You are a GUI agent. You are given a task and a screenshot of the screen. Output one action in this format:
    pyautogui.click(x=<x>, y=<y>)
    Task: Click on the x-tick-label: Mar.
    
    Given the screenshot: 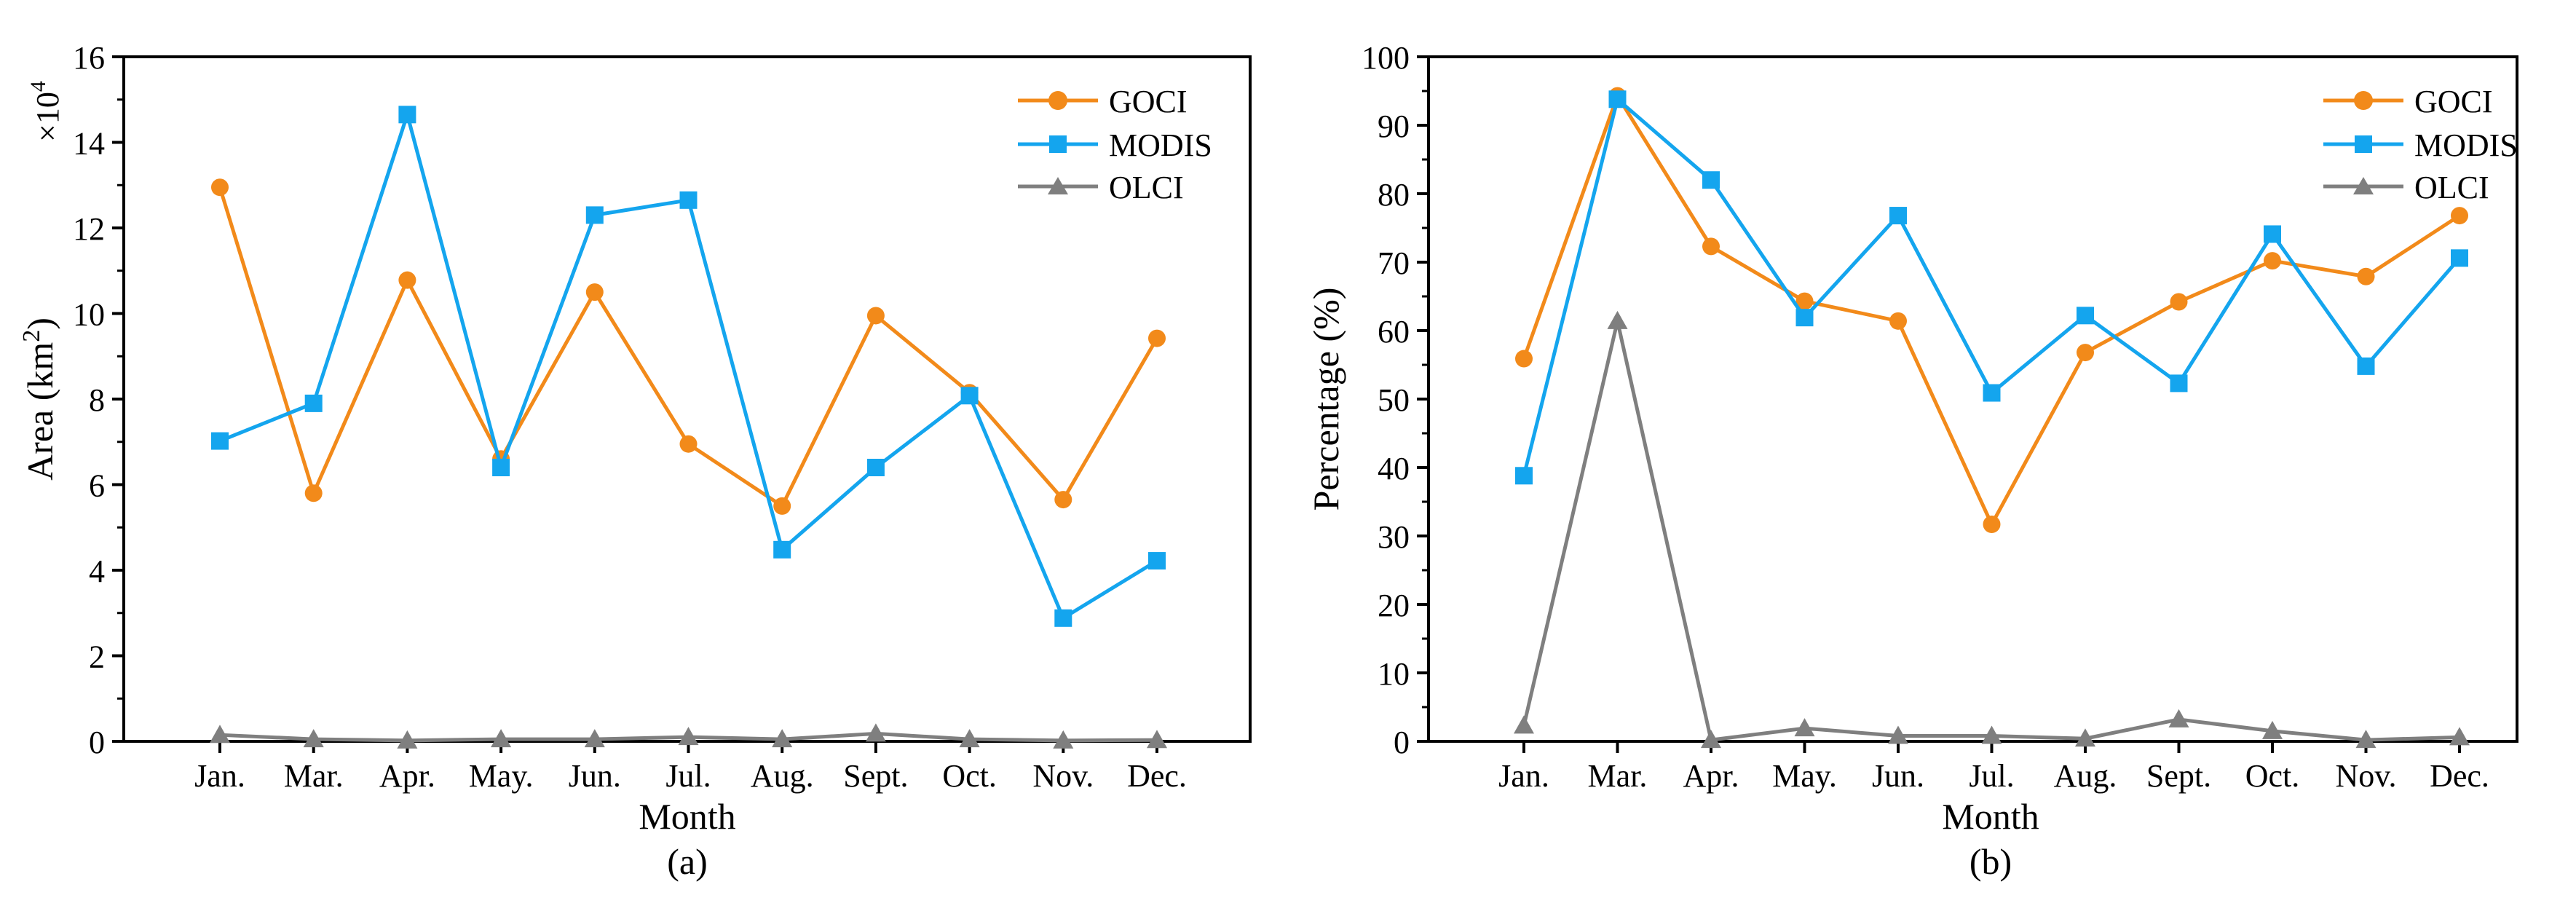 What is the action you would take?
    pyautogui.click(x=1618, y=776)
    